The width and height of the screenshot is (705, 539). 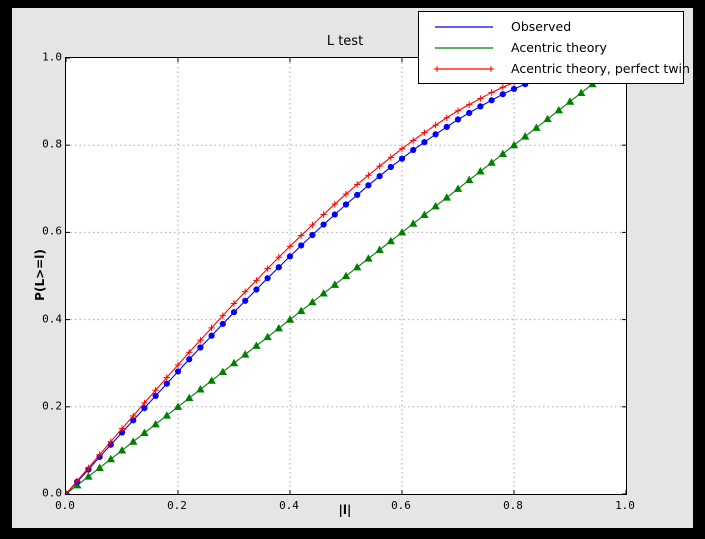 I want to click on x-tick-label: 0.0, so click(x=65, y=505).